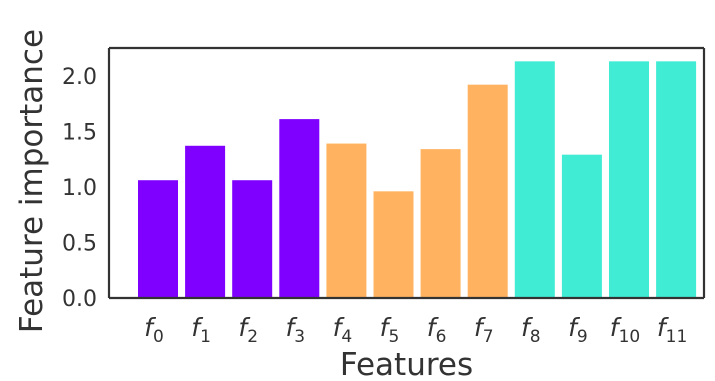  I want to click on bar-f5, so click(393, 244).